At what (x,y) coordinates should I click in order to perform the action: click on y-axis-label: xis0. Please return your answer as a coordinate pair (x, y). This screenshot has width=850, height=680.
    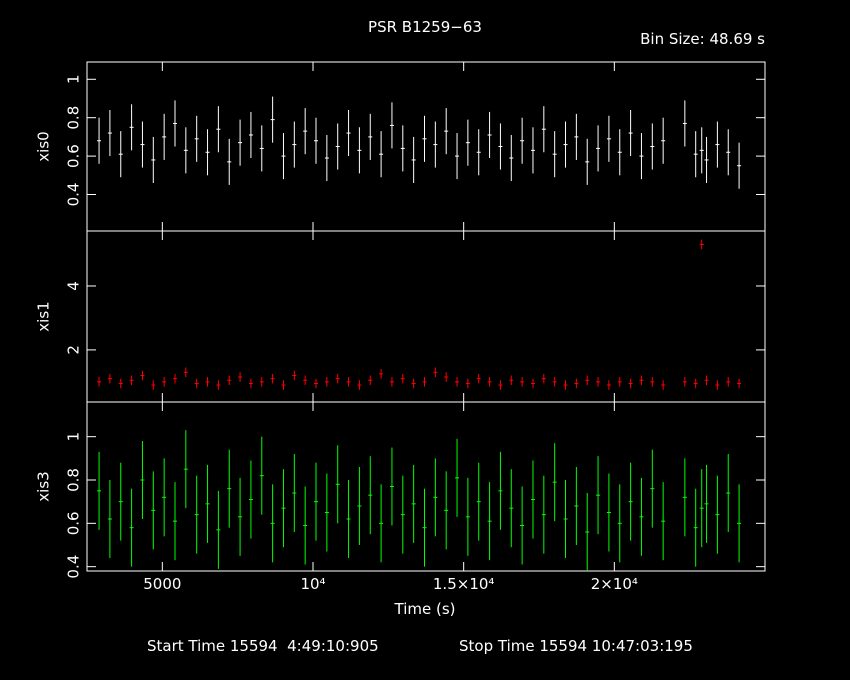
    Looking at the image, I should click on (44, 146).